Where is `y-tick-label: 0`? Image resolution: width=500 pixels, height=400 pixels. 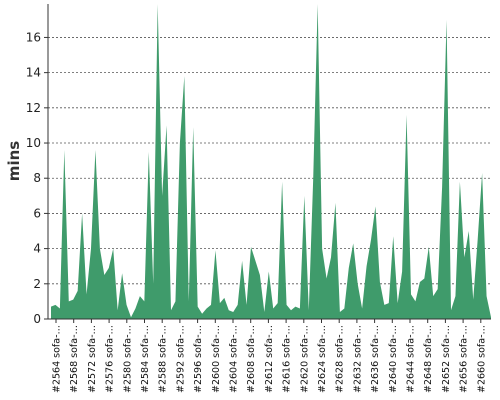 y-tick-label: 0 is located at coordinates (37, 319).